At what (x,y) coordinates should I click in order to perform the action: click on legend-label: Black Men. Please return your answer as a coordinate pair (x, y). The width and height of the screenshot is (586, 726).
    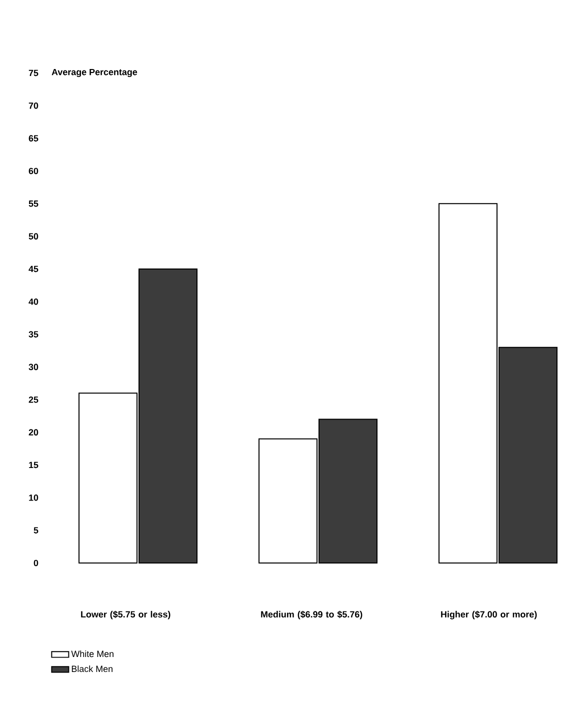
    Looking at the image, I should click on (92, 668).